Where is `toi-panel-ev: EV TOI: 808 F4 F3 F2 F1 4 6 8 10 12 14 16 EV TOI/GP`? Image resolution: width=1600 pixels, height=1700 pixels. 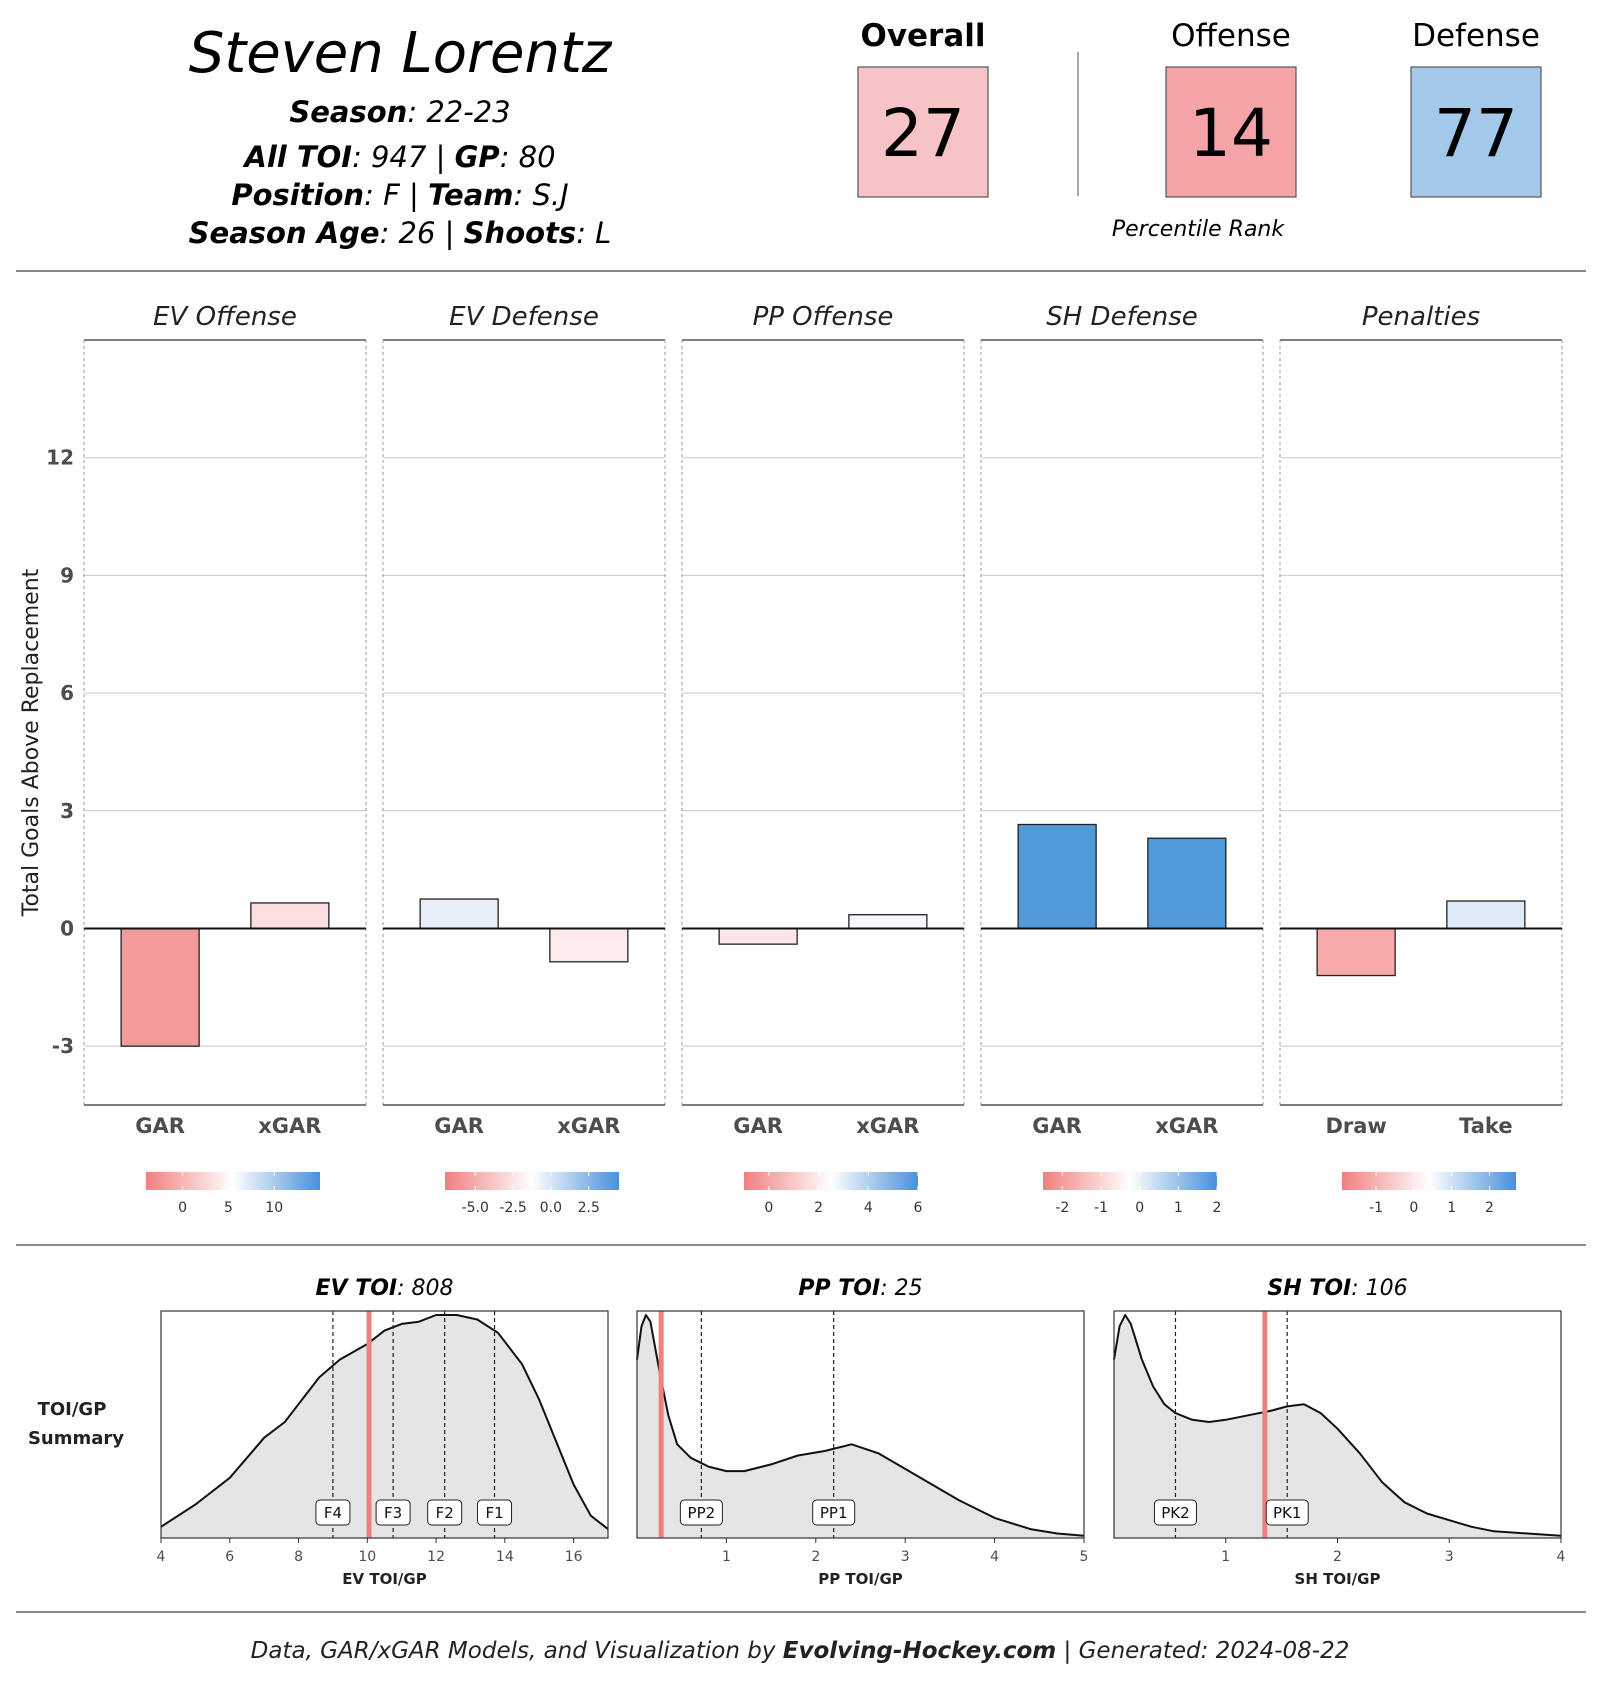
toi-panel-ev: EV TOI: 808 F4 F3 F2 F1 4 6 8 10 12 14 16 EV TOI/GP is located at coordinates (383, 1432).